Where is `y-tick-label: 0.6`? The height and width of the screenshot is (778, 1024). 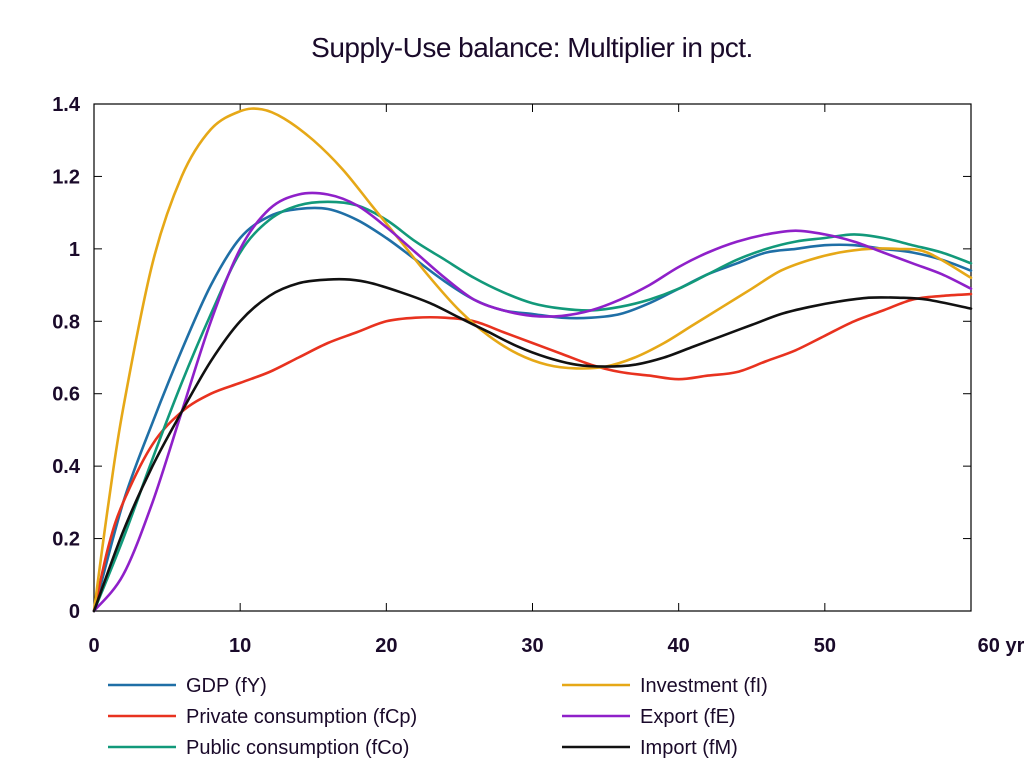 y-tick-label: 0.6 is located at coordinates (66, 395).